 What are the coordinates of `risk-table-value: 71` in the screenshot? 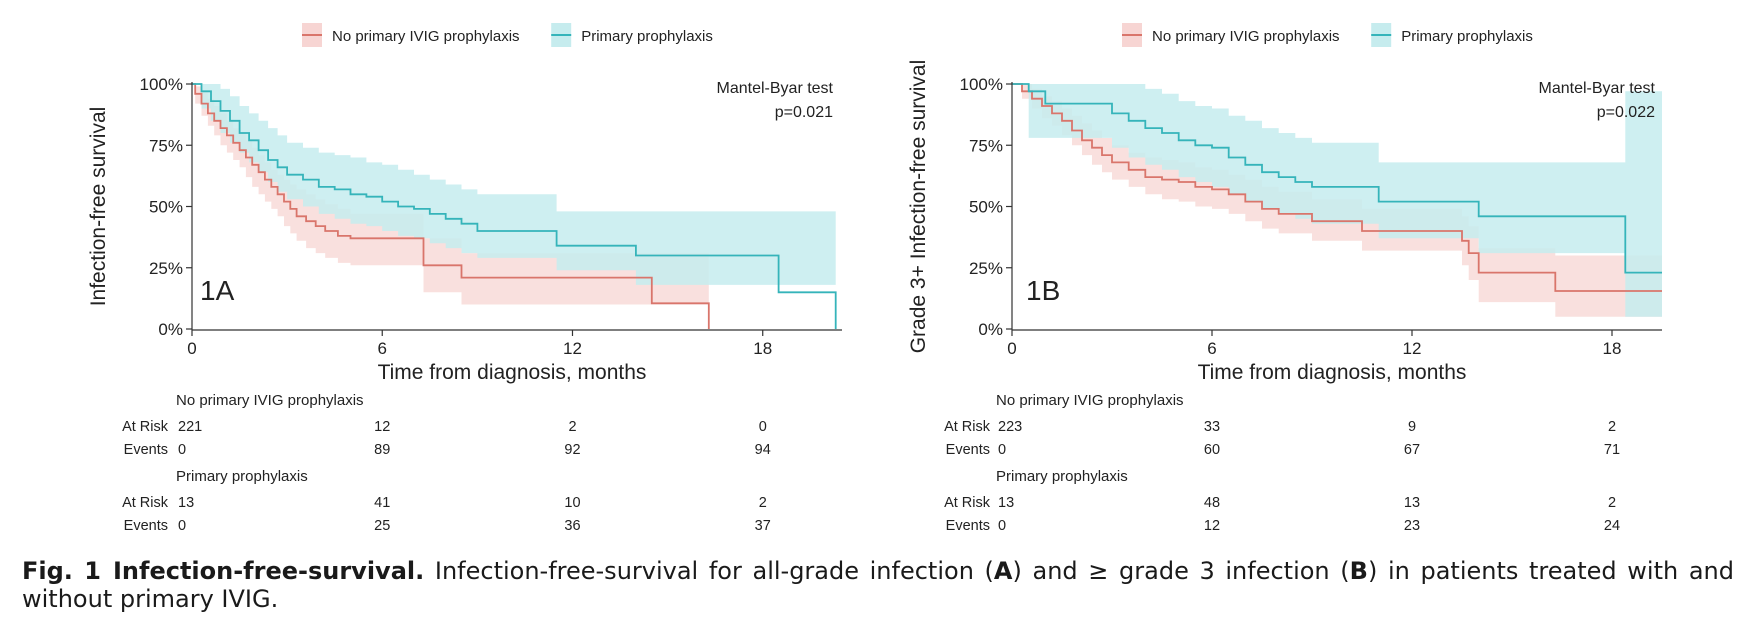 It's located at (1612, 450).